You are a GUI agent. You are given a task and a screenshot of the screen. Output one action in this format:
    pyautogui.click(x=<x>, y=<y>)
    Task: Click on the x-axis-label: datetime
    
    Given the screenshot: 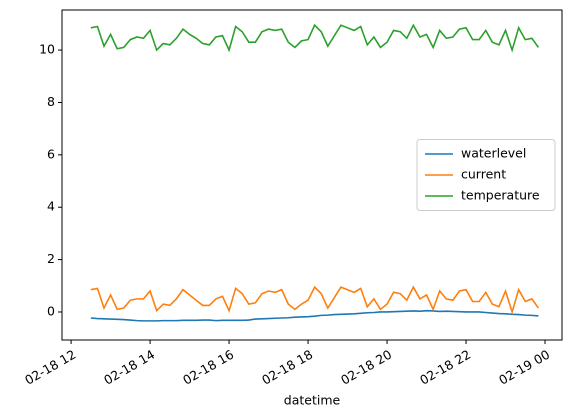 What is the action you would take?
    pyautogui.click(x=312, y=400)
    